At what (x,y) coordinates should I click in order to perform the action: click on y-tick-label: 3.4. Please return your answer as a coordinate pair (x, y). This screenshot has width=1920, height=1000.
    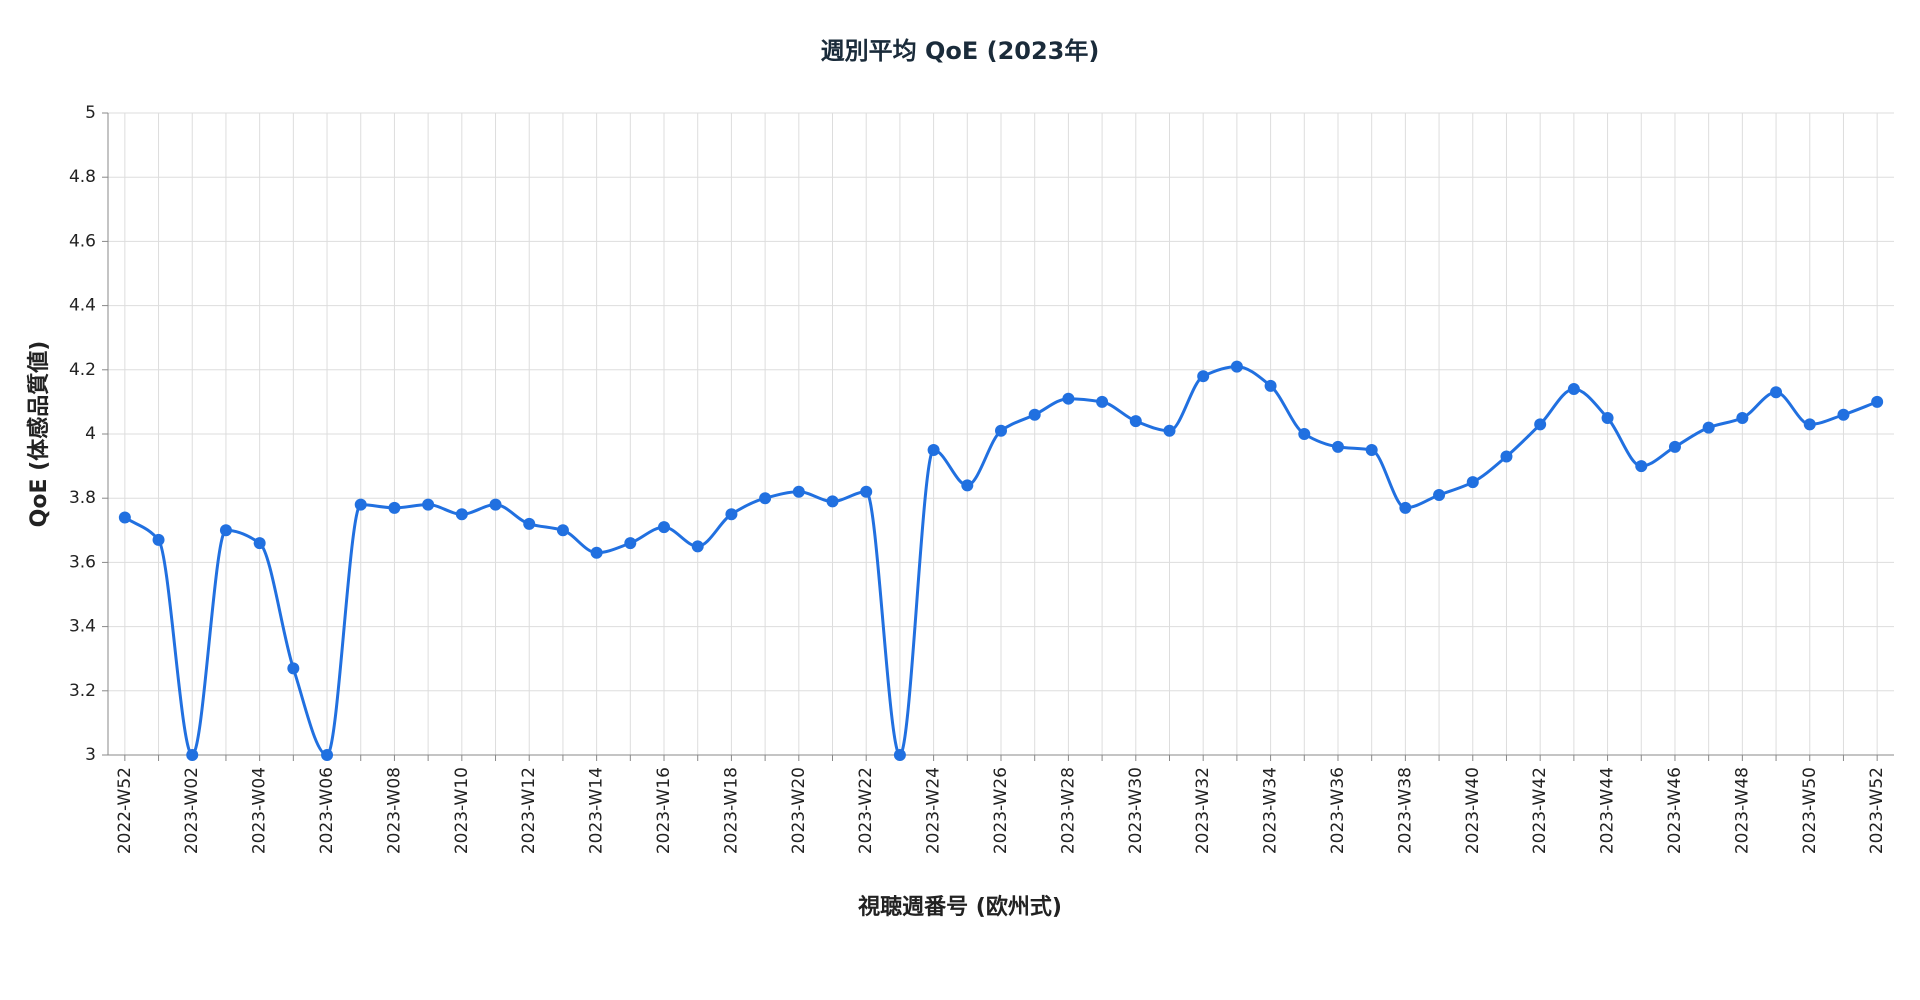
    Looking at the image, I should click on (82, 627).